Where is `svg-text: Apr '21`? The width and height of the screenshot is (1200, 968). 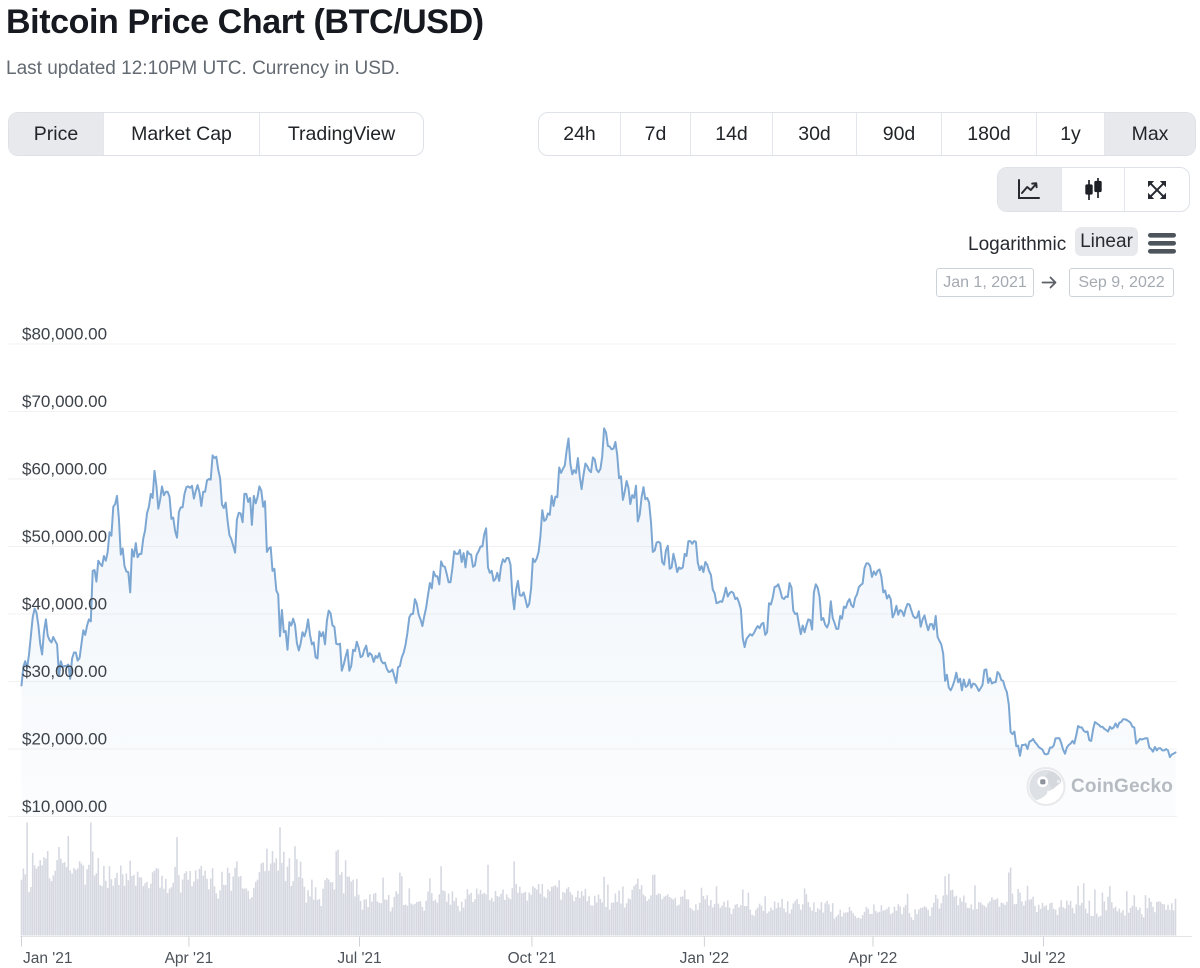
svg-text: Apr '21 is located at coordinates (189, 958).